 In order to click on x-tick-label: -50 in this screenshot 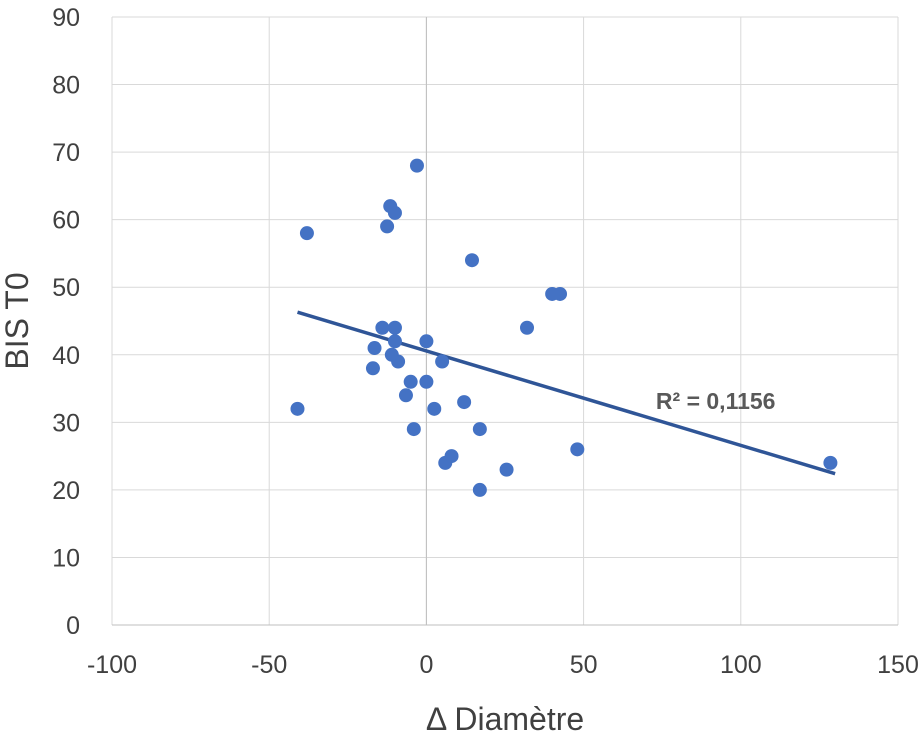, I will do `click(269, 665)`.